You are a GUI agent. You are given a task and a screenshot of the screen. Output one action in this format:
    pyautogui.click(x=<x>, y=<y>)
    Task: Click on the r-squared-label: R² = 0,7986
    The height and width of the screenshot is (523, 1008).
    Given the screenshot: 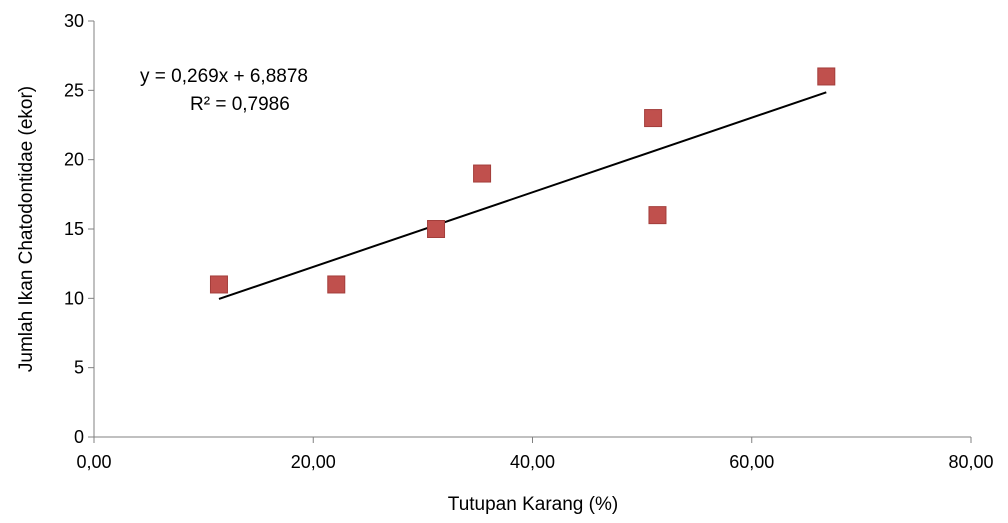 What is the action you would take?
    pyautogui.click(x=240, y=104)
    